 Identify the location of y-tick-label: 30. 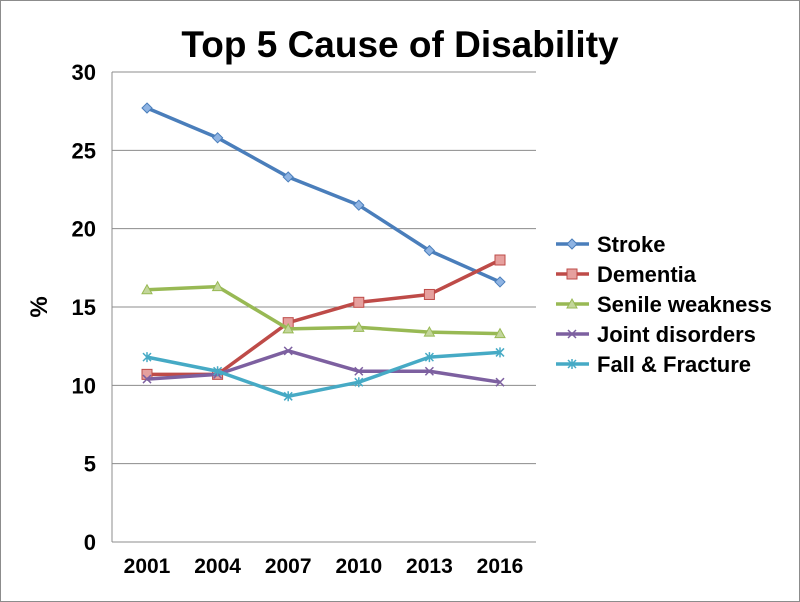
(84, 72).